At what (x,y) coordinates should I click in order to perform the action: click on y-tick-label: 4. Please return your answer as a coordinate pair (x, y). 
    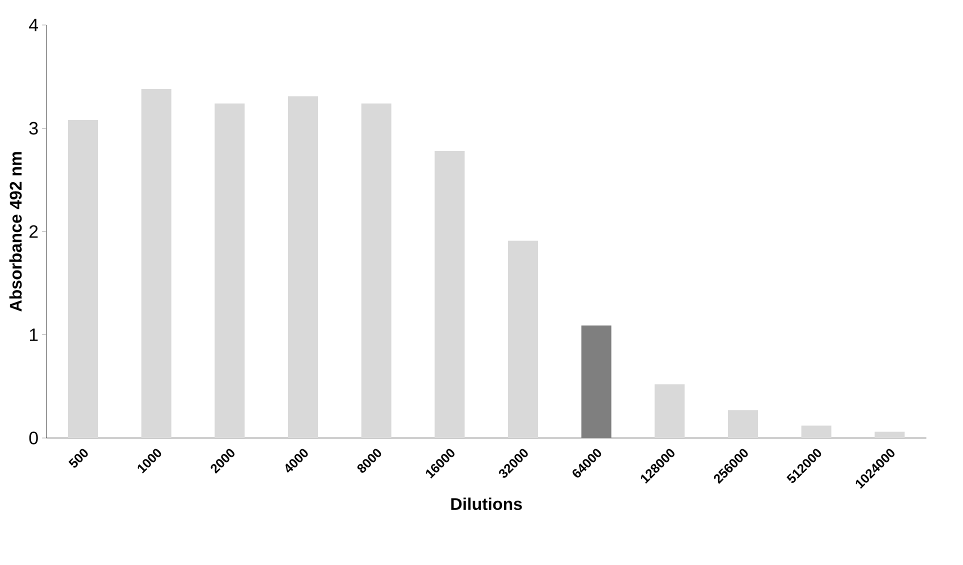
    Looking at the image, I should click on (33, 25).